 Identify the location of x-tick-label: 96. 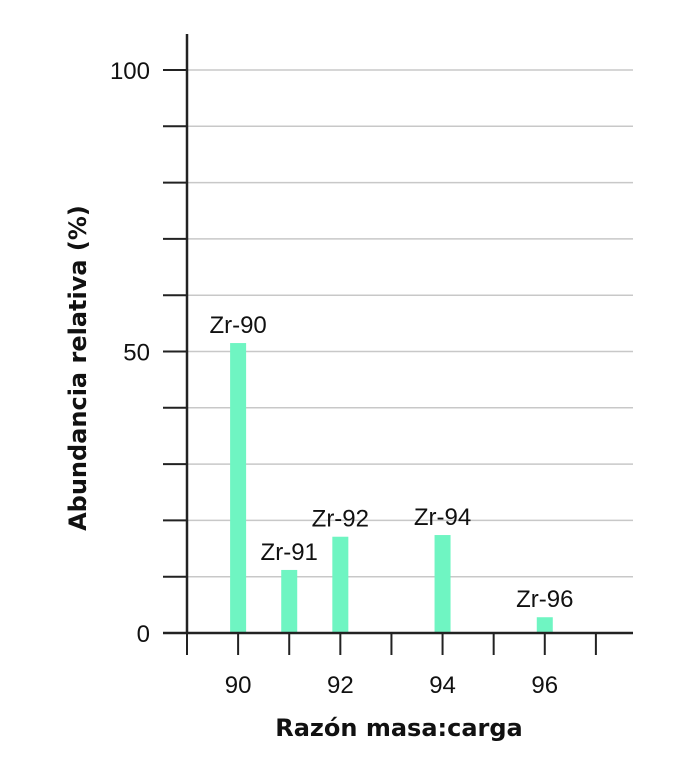
(544, 685).